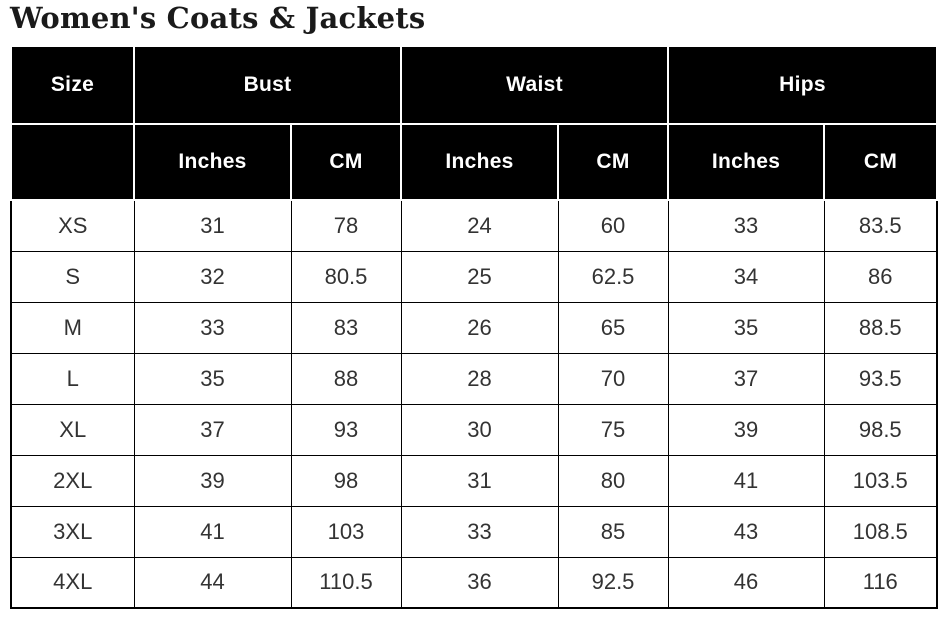 The height and width of the screenshot is (632, 943). What do you see at coordinates (613, 582) in the screenshot?
I see `cell-waist-cm: 92.5` at bounding box center [613, 582].